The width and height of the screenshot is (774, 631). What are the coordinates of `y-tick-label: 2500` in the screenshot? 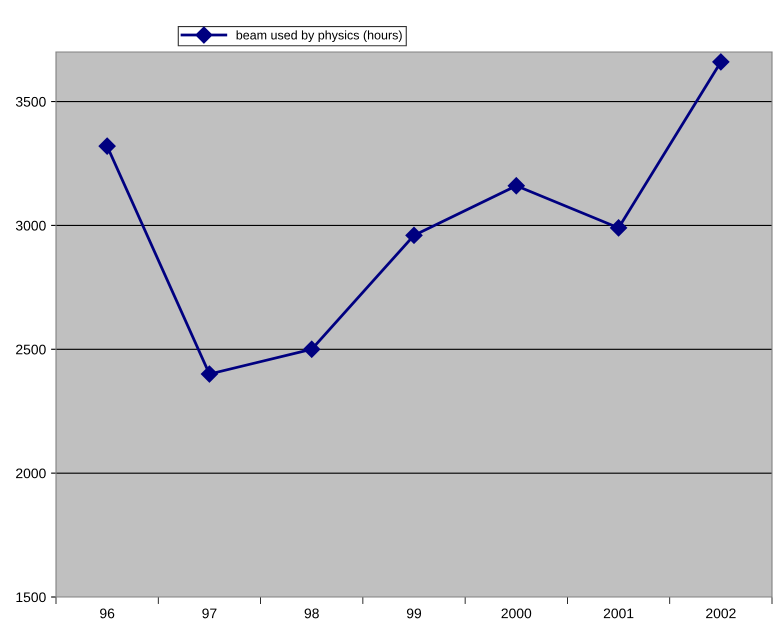 It's located at (31, 349).